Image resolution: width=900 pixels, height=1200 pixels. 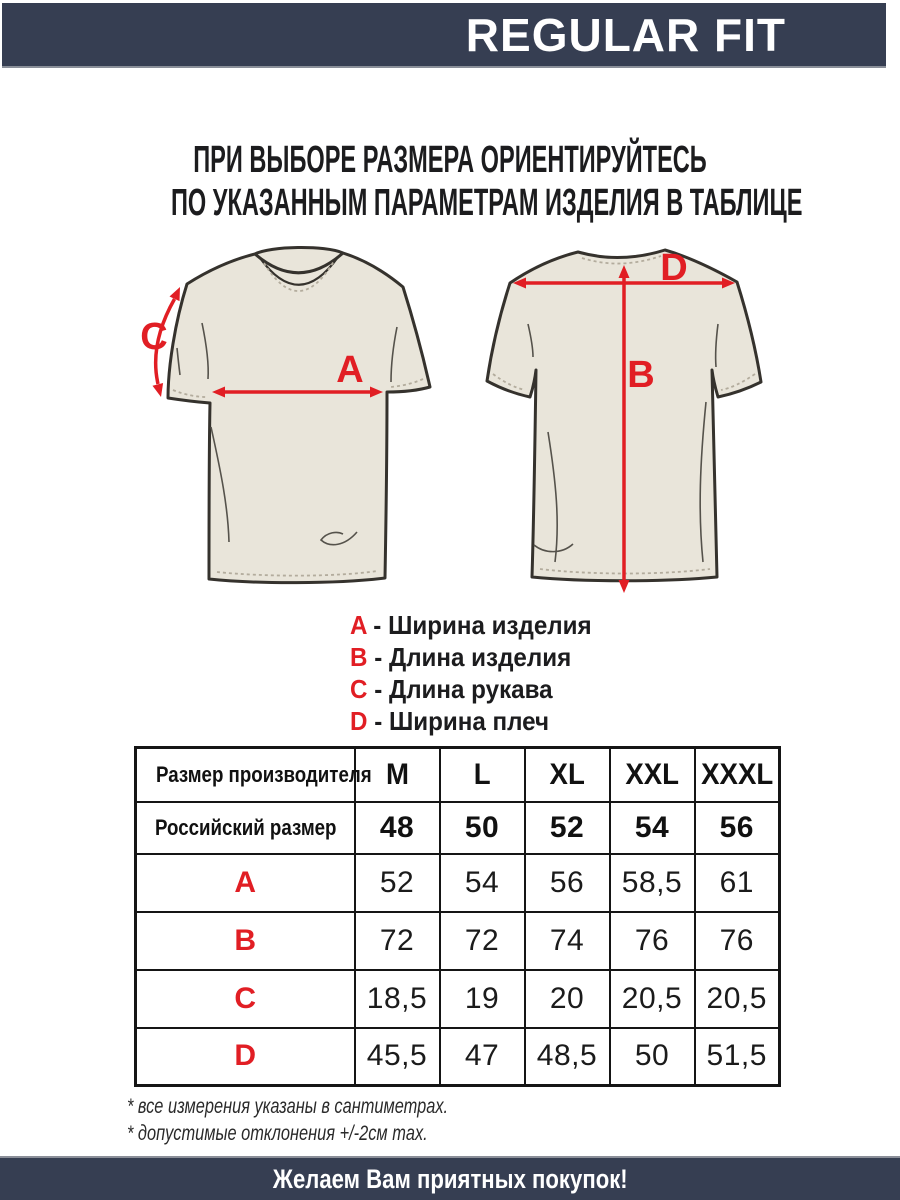 What do you see at coordinates (299, 276) in the screenshot?
I see `front-collar-stitch` at bounding box center [299, 276].